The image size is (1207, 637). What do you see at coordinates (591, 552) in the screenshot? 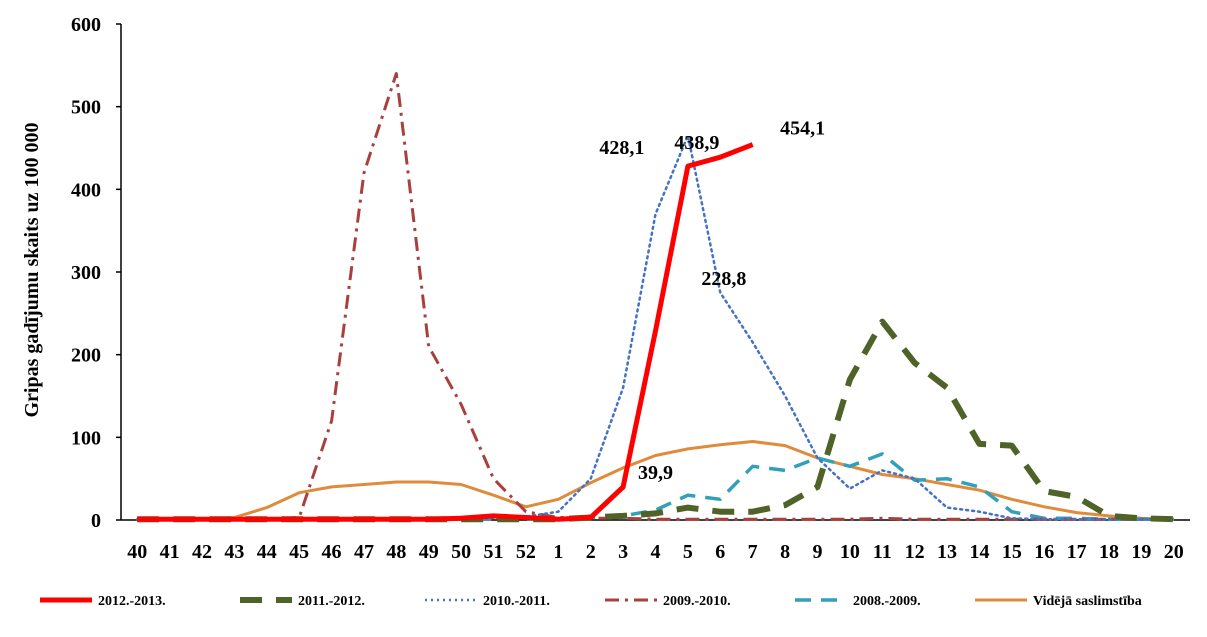
I see `x-tick-label: 2` at bounding box center [591, 552].